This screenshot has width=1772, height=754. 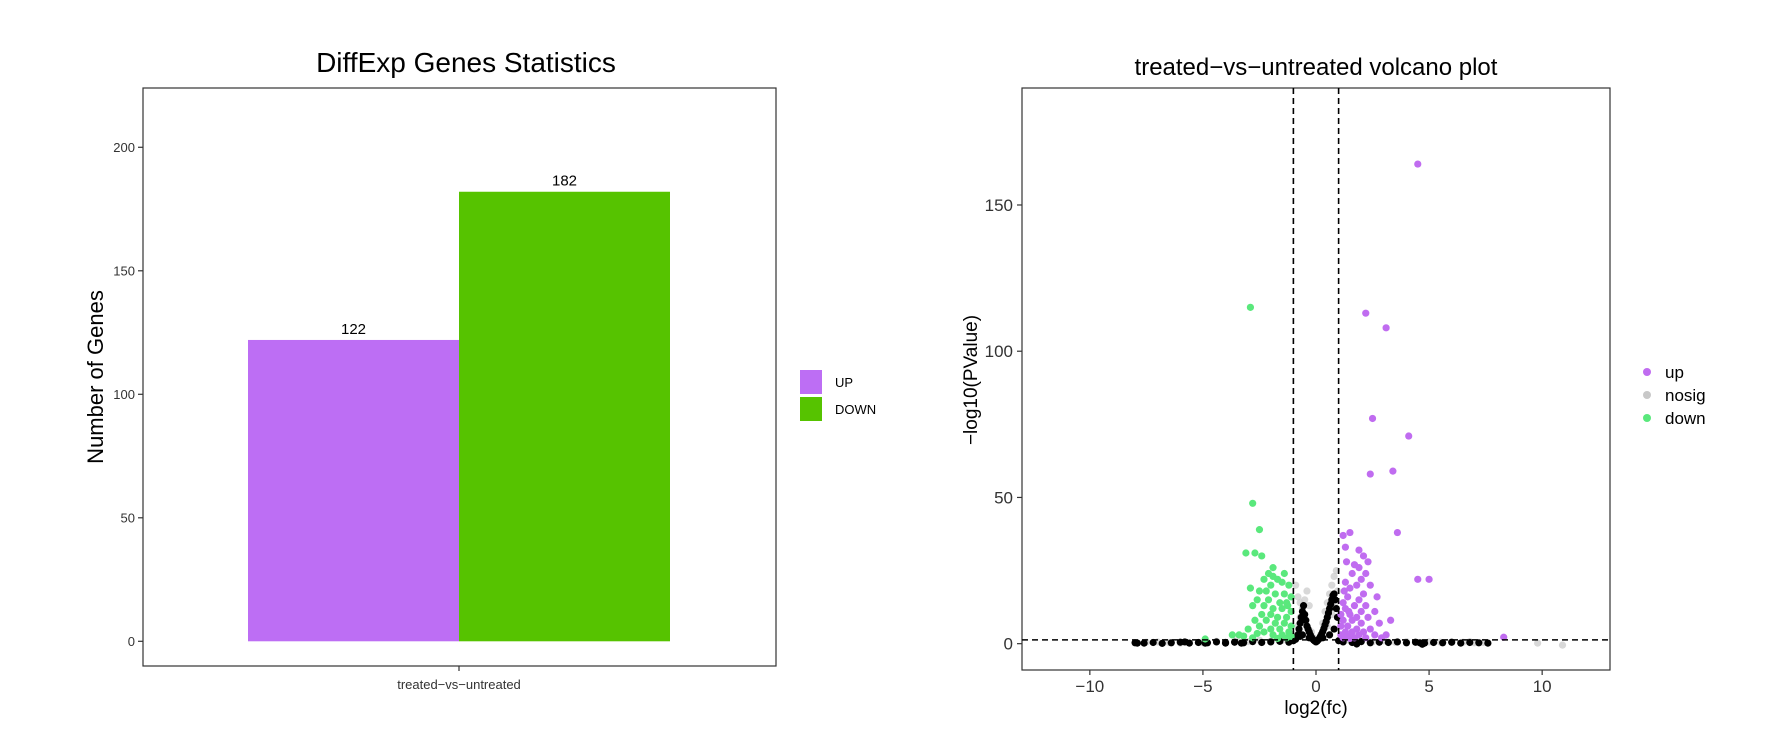 I want to click on legend-swatch-up, so click(x=811, y=382).